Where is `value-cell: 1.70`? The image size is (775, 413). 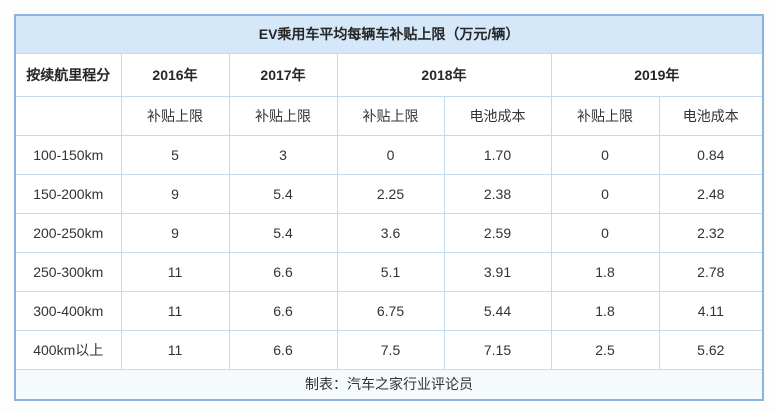
value-cell: 1.70 is located at coordinates (497, 154).